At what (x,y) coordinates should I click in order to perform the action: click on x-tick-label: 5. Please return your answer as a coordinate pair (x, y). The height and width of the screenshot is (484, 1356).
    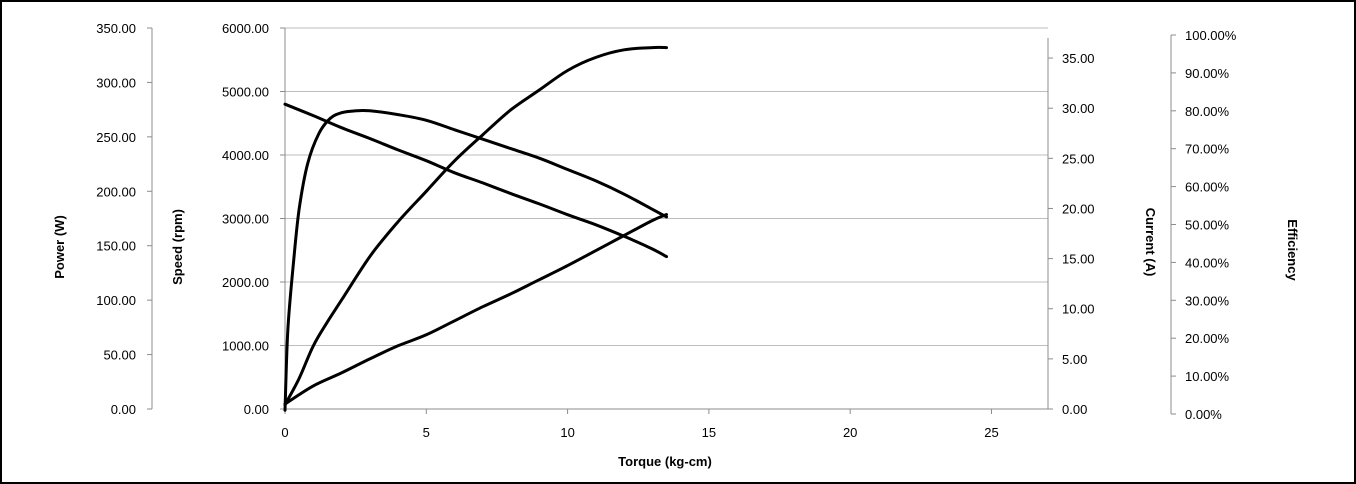
    Looking at the image, I should click on (426, 432).